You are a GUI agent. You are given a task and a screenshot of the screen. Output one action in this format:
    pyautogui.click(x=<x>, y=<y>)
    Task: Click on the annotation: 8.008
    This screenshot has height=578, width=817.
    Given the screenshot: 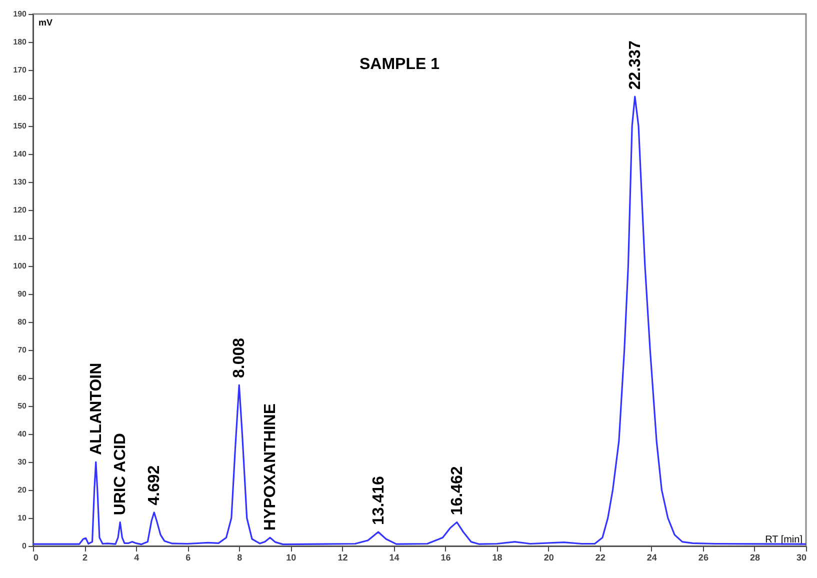 What is the action you would take?
    pyautogui.click(x=239, y=358)
    